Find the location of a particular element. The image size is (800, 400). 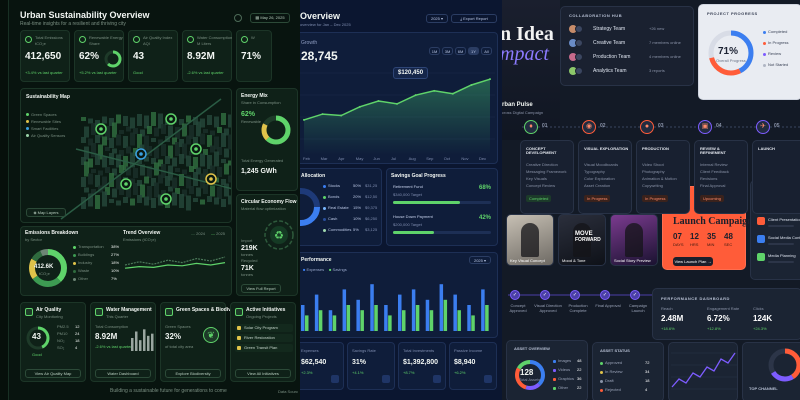

map-legend-item: Air Quality Sensors is located at coordinates (45, 133).